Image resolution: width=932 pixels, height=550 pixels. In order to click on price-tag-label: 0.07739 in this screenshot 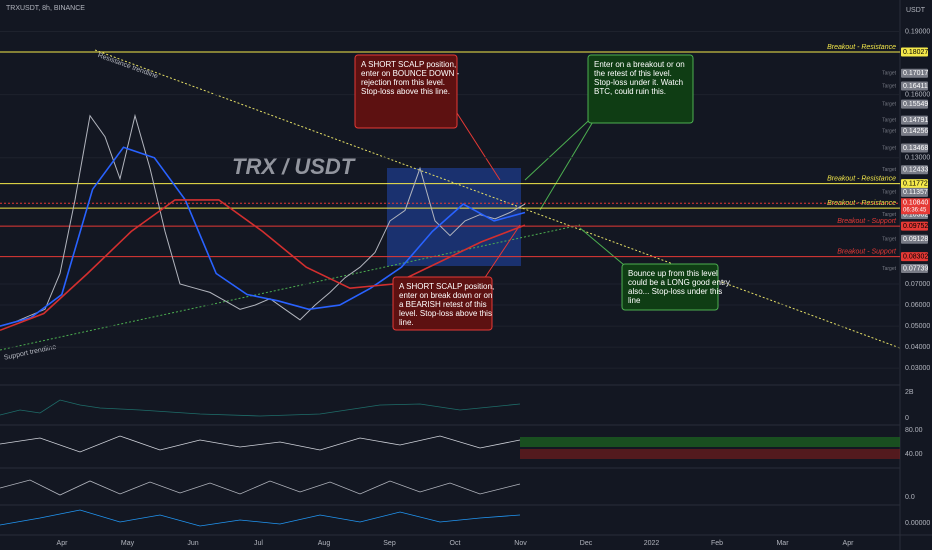, I will do `click(915, 268)`.